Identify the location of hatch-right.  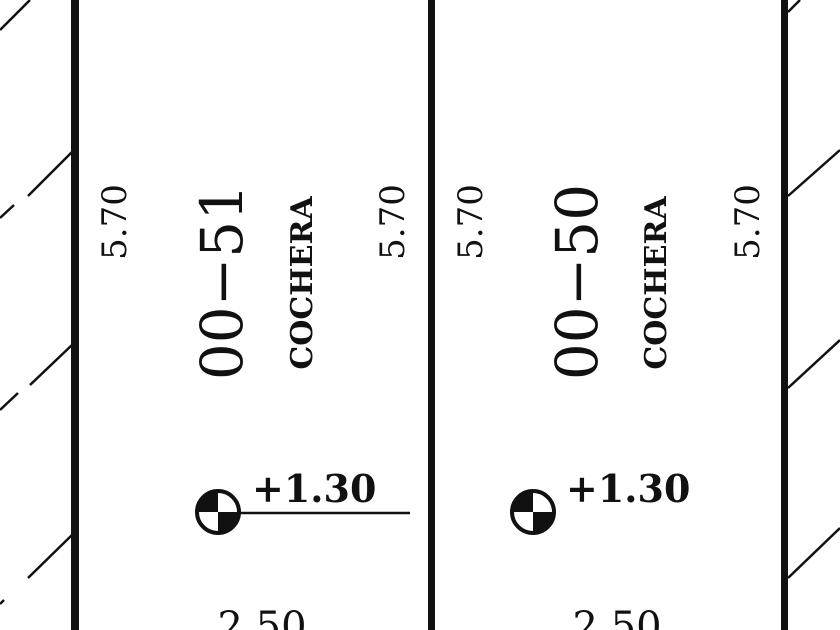
(813, 289).